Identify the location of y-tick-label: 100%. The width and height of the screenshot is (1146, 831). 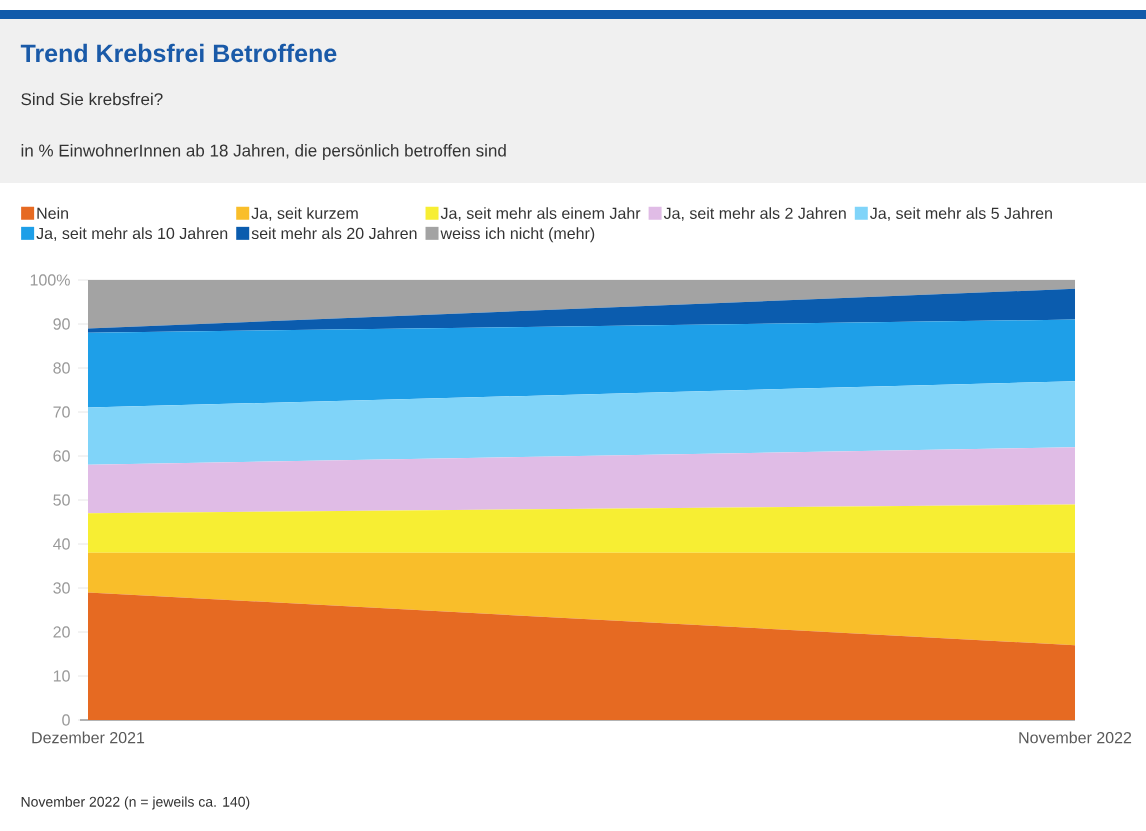
(50, 280).